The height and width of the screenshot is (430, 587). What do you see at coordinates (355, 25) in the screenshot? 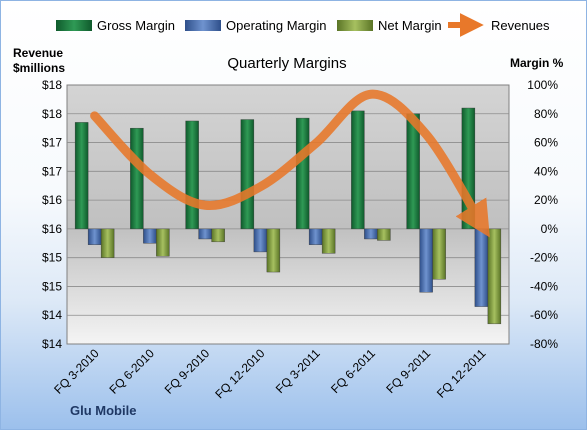
I see `legend-swatch-net-margin` at bounding box center [355, 25].